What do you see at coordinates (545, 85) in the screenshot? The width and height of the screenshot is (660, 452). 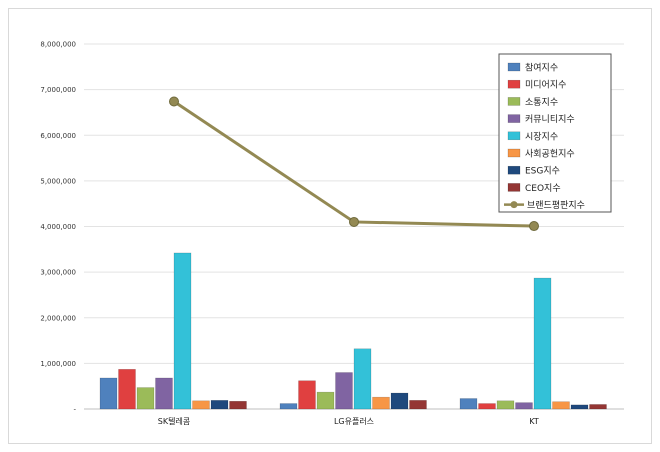 I see `legend-label: 미디어지수` at bounding box center [545, 85].